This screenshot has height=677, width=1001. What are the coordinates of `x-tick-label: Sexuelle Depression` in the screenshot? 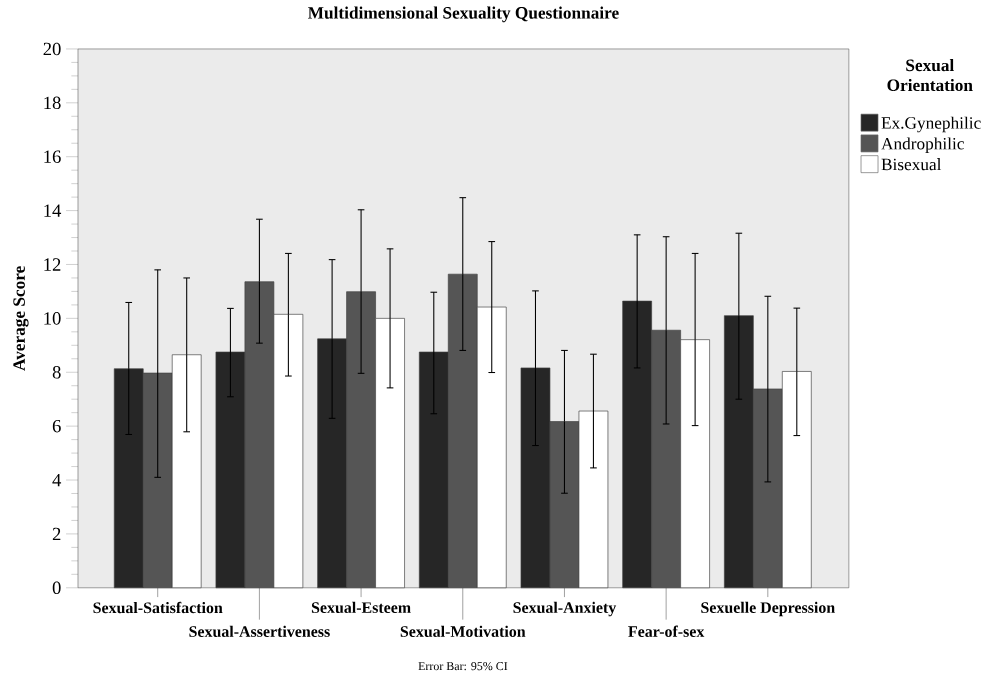 It's located at (768, 609).